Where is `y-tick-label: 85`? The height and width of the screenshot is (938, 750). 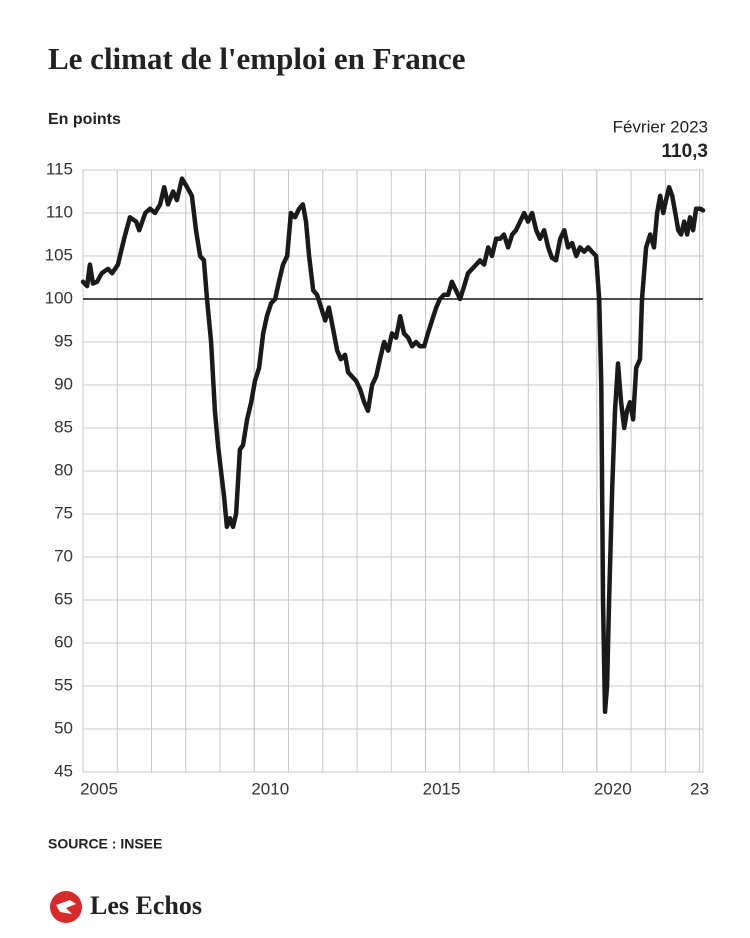
y-tick-label: 85 is located at coordinates (63, 426).